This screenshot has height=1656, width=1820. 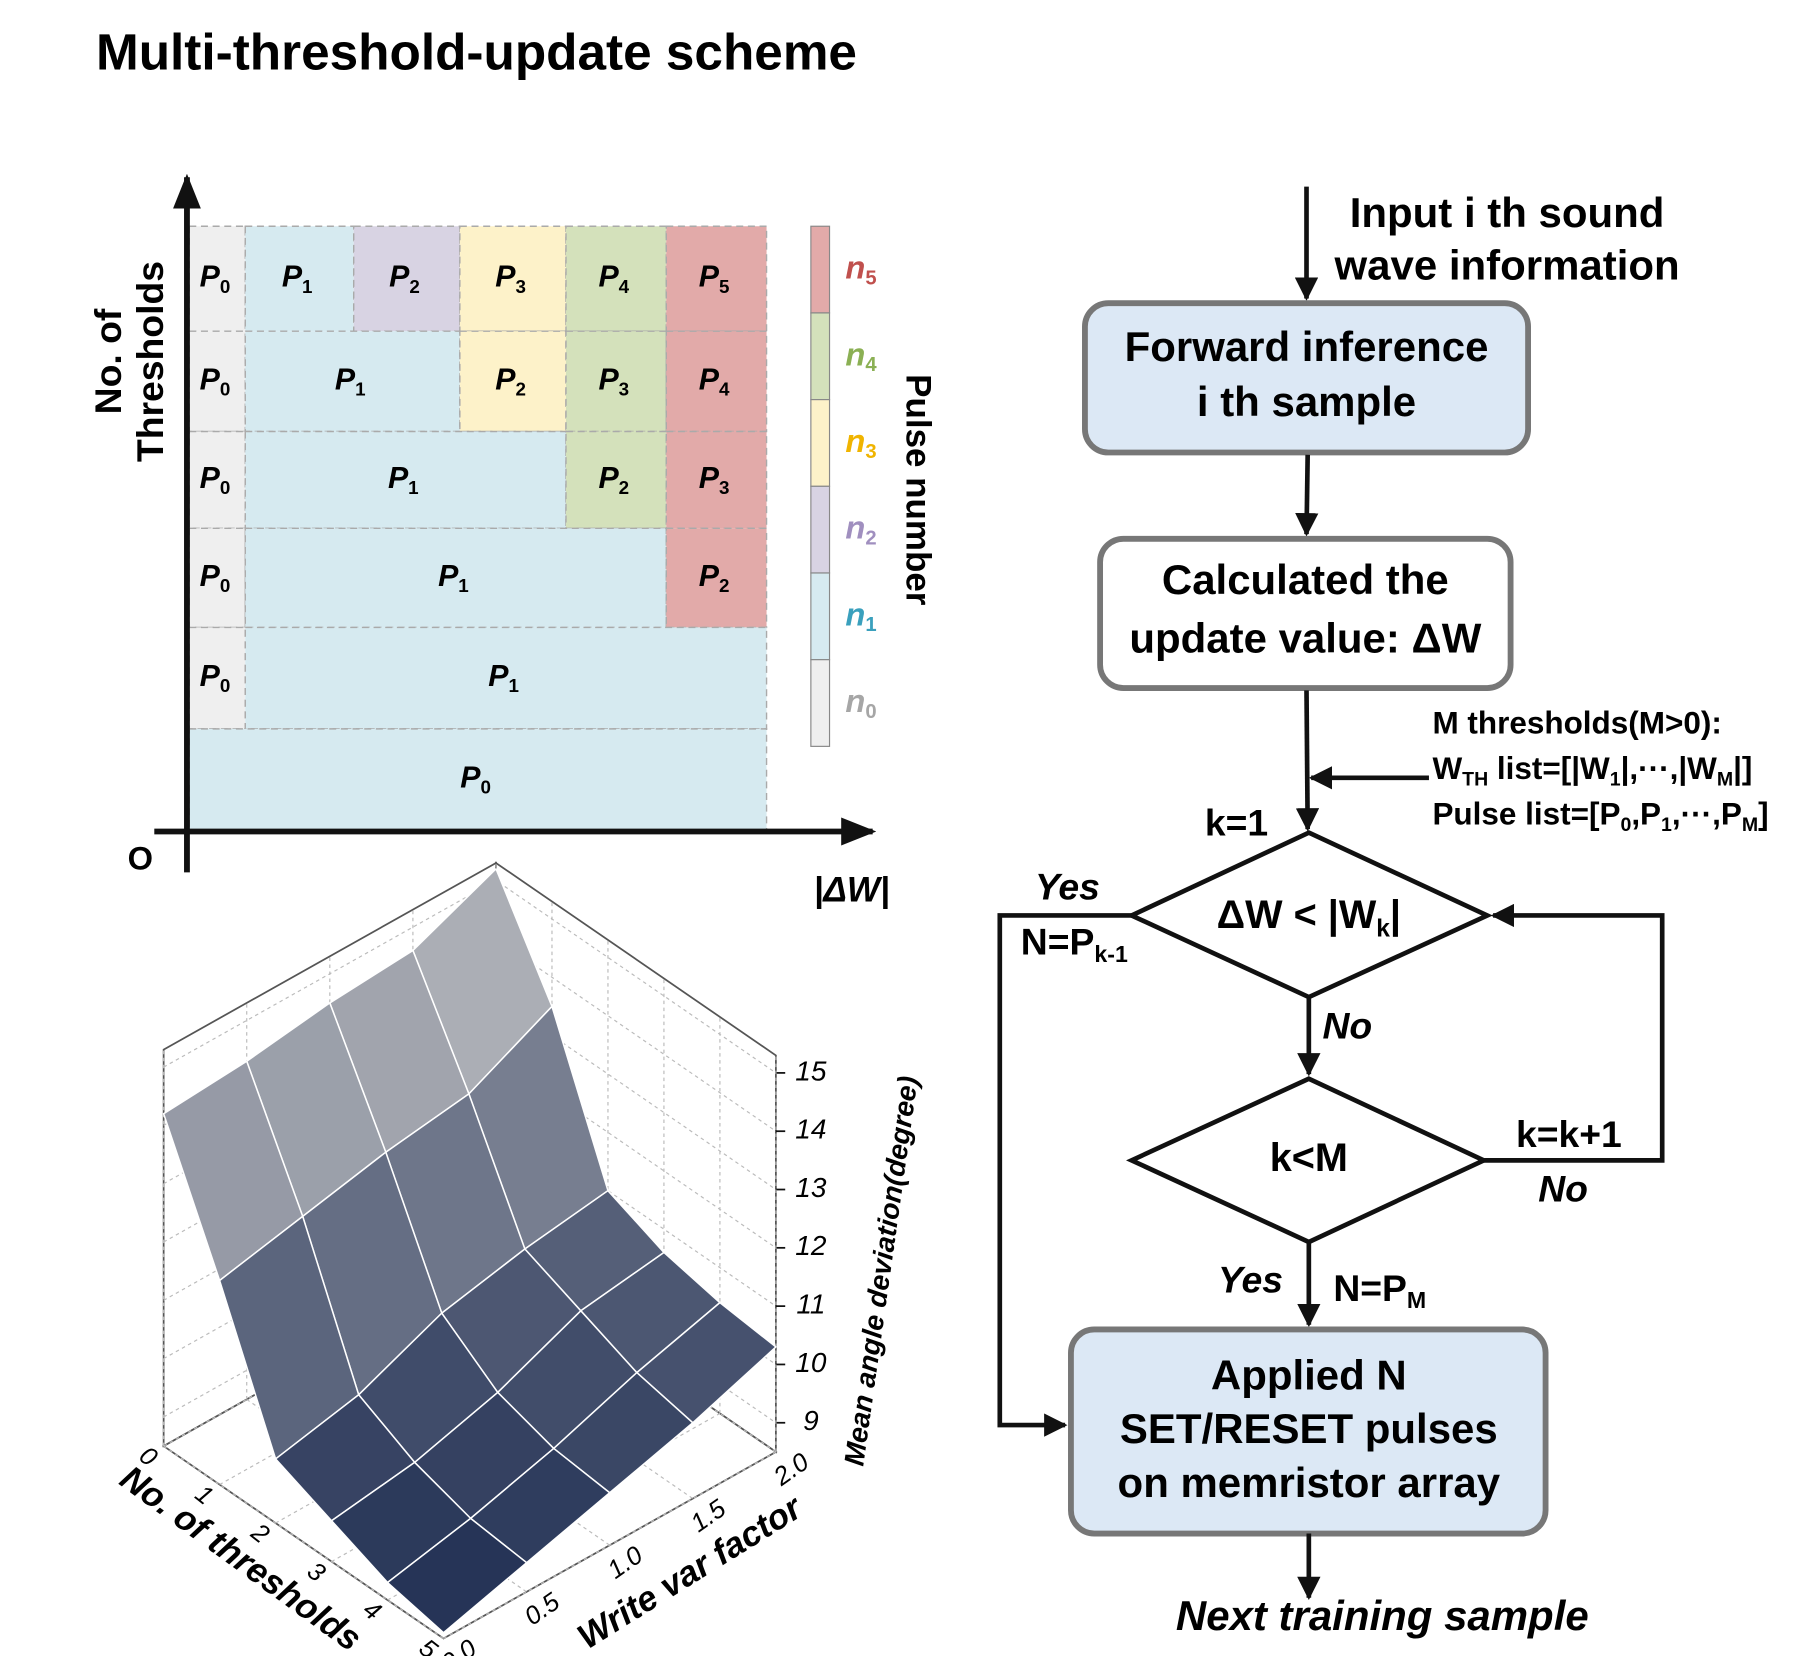 What do you see at coordinates (1305, 638) in the screenshot?
I see `box-text: update value: ΔW` at bounding box center [1305, 638].